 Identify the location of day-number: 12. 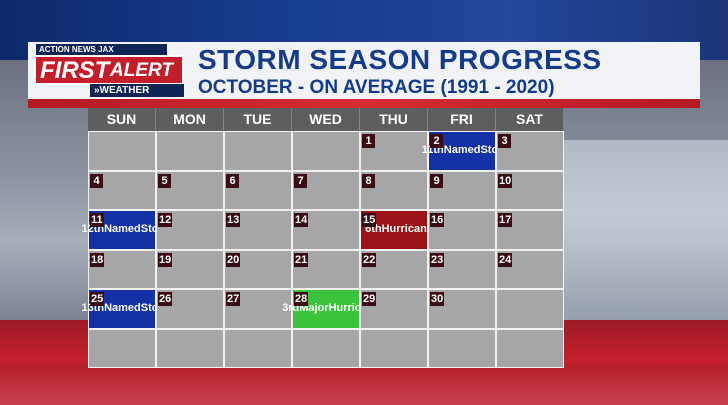
(165, 220).